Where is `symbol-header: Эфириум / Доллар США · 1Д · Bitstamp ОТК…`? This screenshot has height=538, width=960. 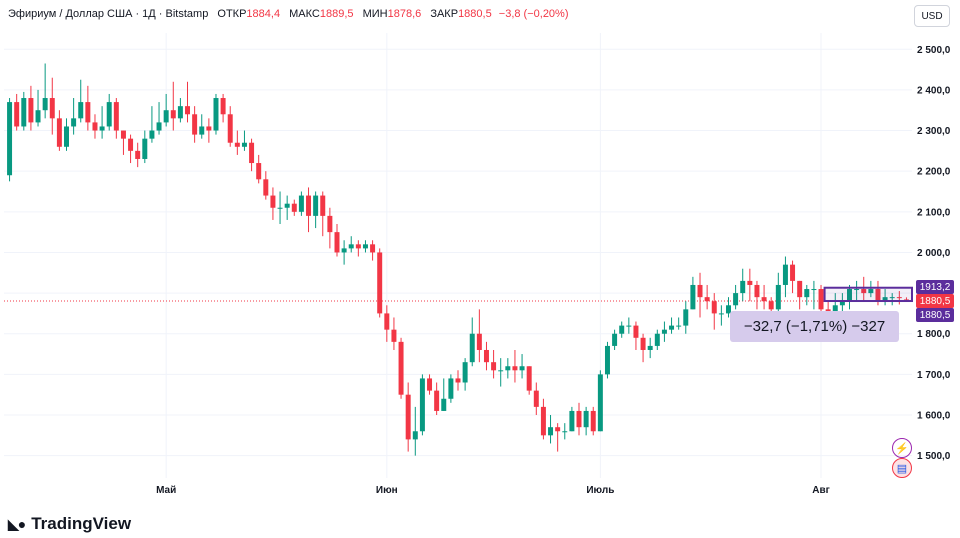
symbol-header: Эфириум / Доллар США · 1Д · Bitstamp ОТК… is located at coordinates (288, 14).